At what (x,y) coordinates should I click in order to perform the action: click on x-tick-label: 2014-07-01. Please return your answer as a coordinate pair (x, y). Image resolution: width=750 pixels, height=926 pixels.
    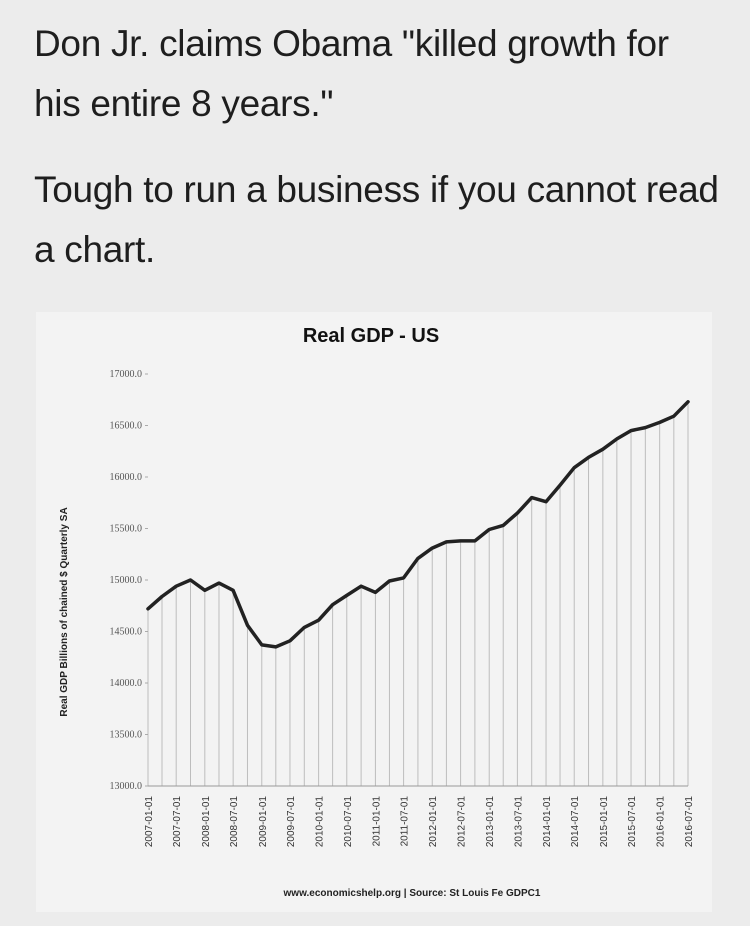
    Looking at the image, I should click on (575, 822).